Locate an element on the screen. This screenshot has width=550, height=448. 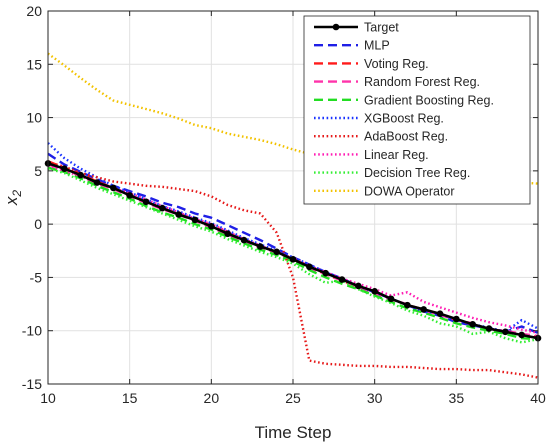
y-tick-label: 0 is located at coordinates (38, 224).